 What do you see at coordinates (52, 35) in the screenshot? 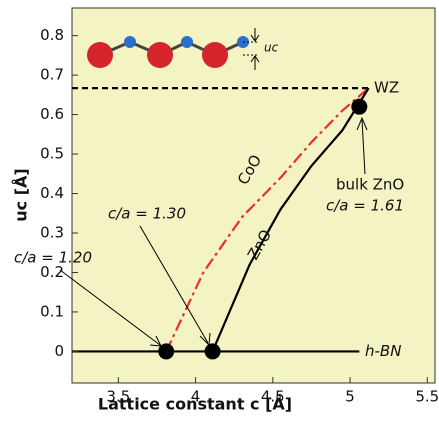
I see `y-tick-label: 0.8` at bounding box center [52, 35].